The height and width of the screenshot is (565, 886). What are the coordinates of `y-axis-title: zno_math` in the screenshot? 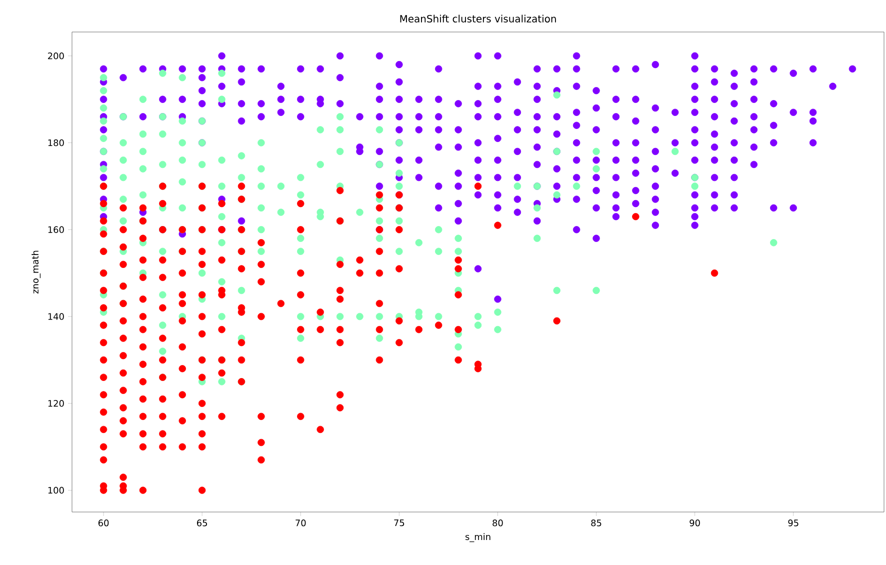 It's located at (36, 272).